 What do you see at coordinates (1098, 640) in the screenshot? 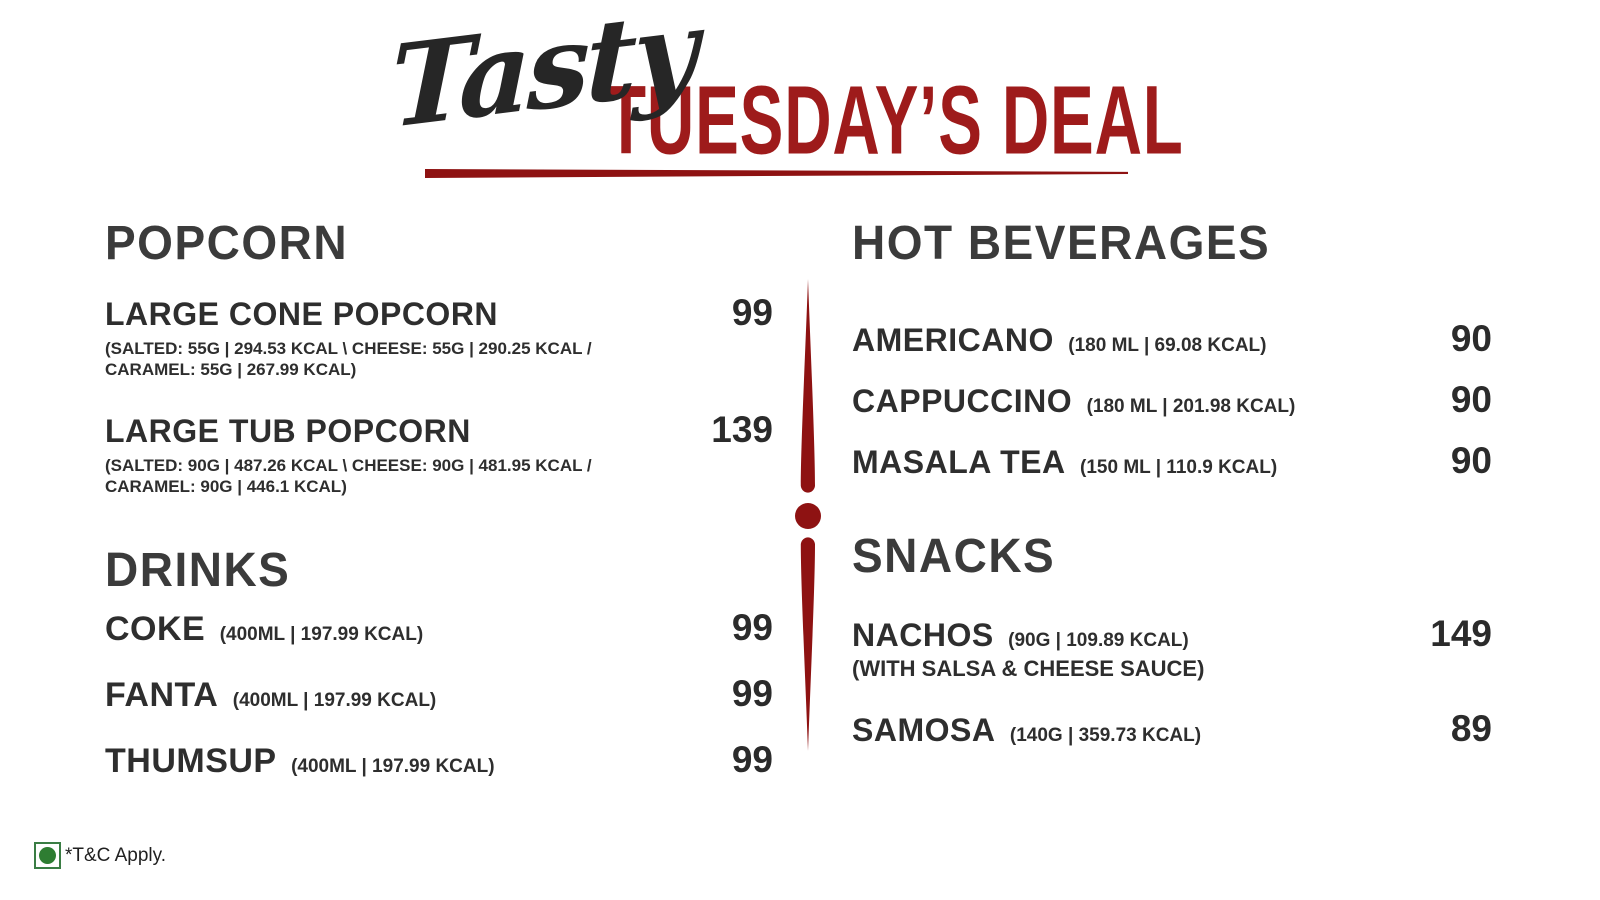
I see `item-detail: (90G | 109.89 KCAL)` at bounding box center [1098, 640].